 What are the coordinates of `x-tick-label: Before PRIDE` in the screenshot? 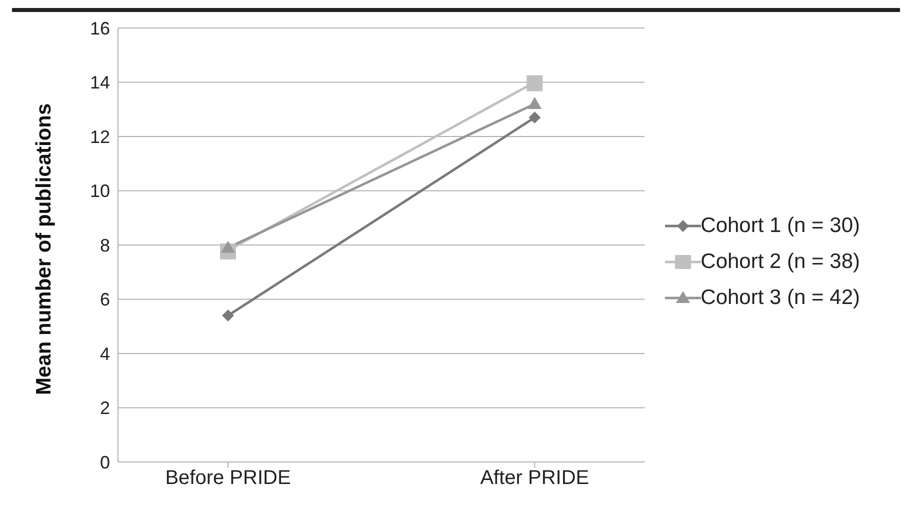 It's located at (228, 478).